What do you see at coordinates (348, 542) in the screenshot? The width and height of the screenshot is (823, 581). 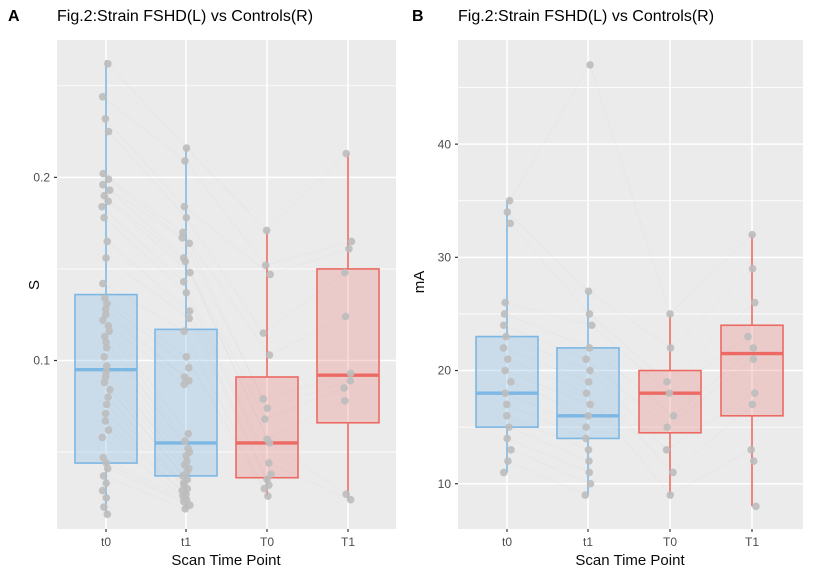 I see `x-tick-label: T1` at bounding box center [348, 542].